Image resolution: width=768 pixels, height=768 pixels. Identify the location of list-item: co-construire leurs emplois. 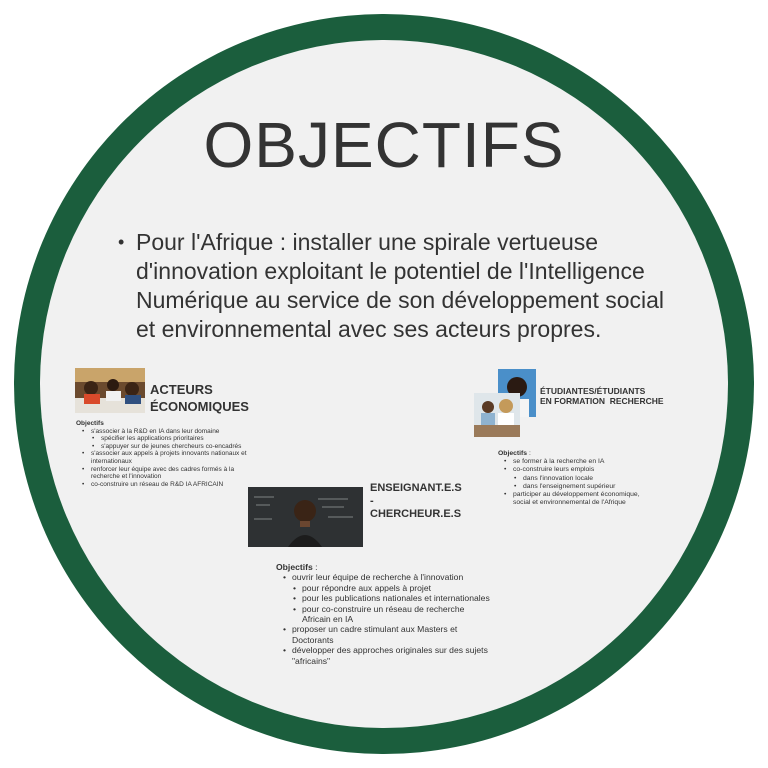
(581, 470).